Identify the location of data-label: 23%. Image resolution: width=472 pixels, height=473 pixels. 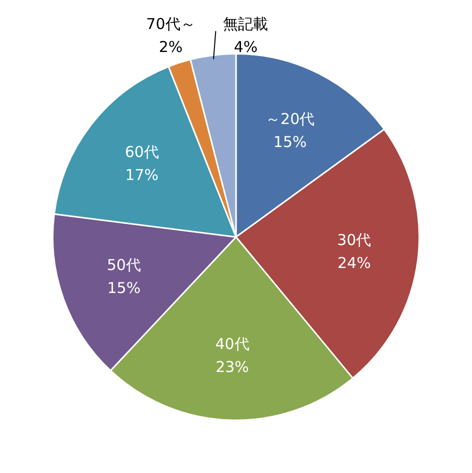
(232, 367).